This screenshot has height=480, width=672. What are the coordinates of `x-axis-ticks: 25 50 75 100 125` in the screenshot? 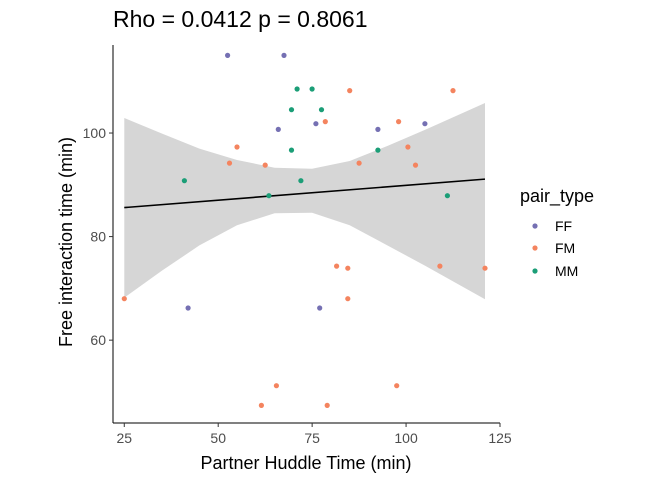 It's located at (314, 434).